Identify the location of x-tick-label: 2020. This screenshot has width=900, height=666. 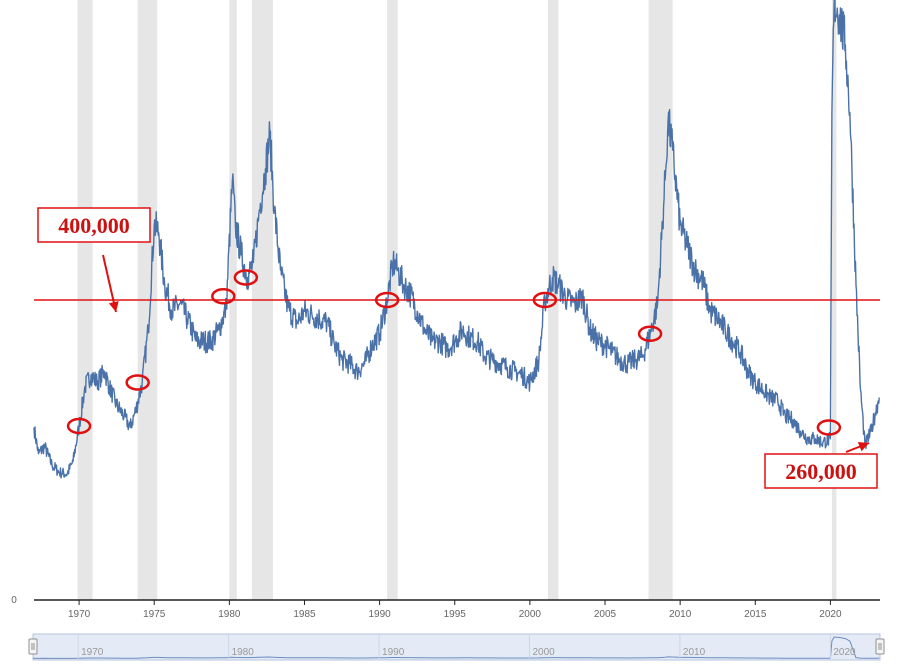
(830, 614).